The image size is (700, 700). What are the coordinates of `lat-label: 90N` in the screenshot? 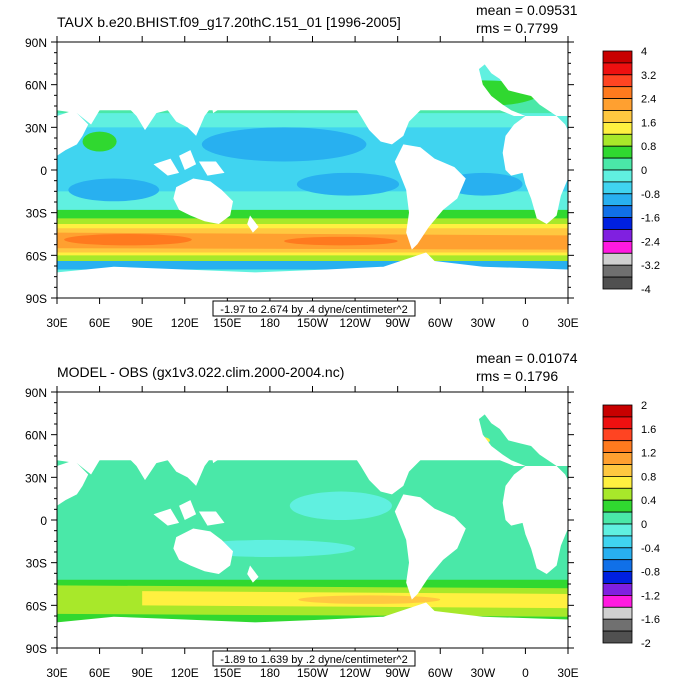 It's located at (36, 393).